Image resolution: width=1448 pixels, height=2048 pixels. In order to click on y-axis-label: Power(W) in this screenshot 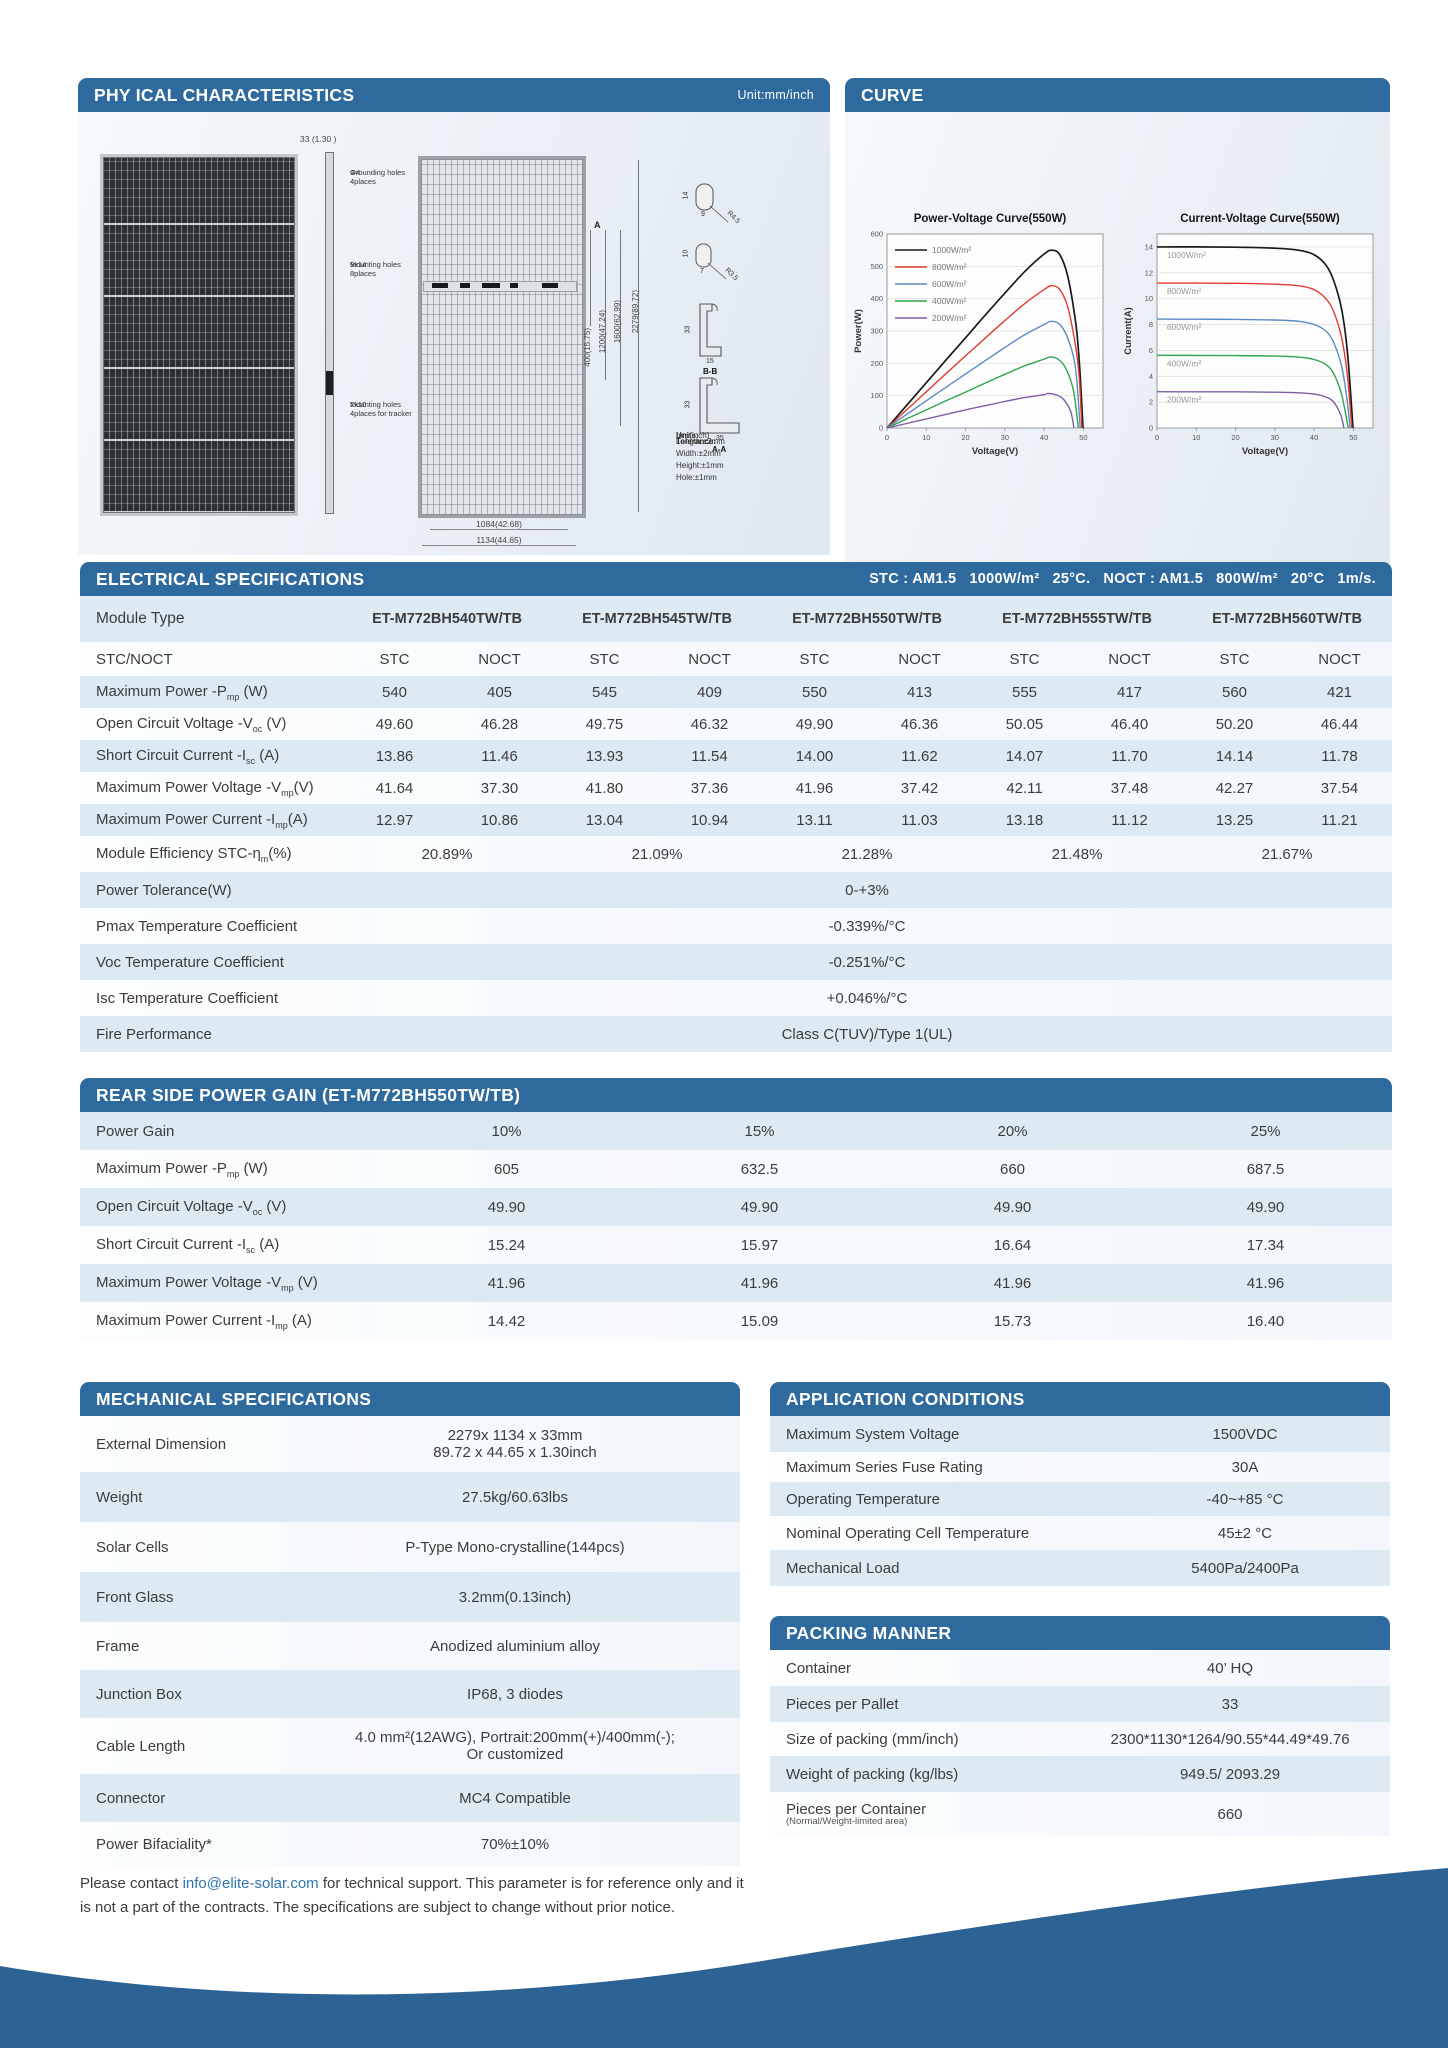, I will do `click(858, 331)`.